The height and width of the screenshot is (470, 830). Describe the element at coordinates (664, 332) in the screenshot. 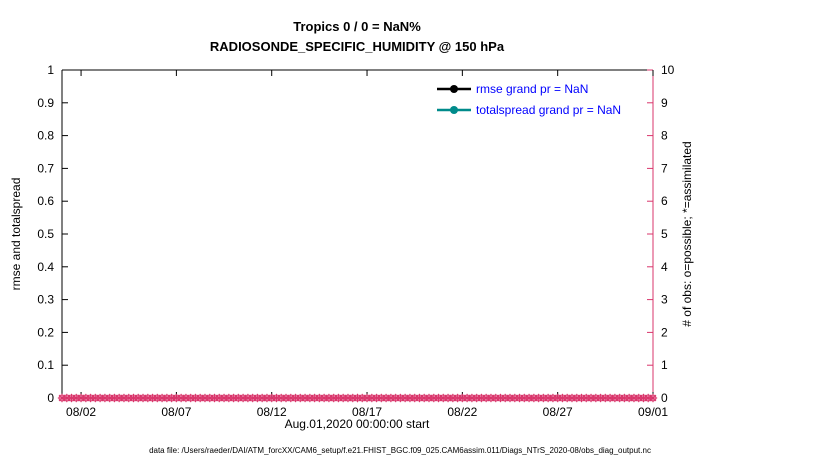

I see `y-tick-label-right: 2` at that location.